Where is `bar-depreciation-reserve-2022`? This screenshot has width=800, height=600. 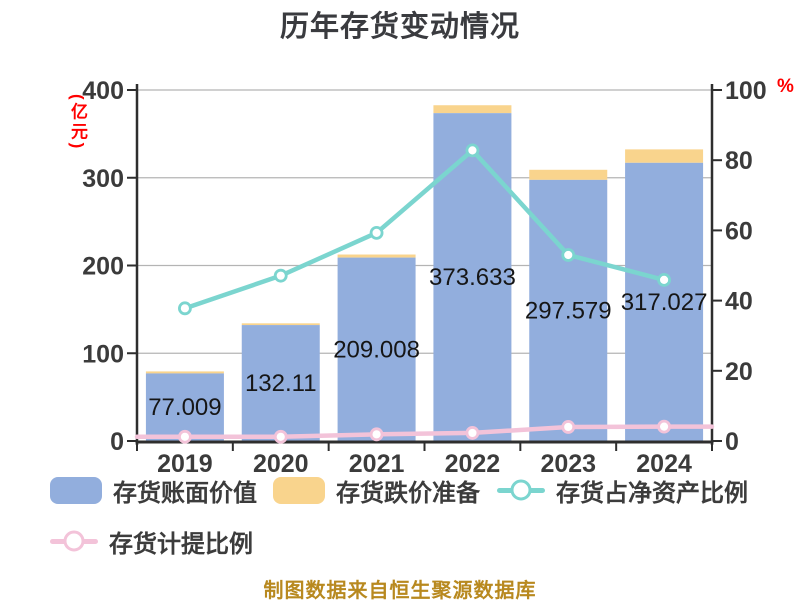 bar-depreciation-reserve-2022 is located at coordinates (472, 109).